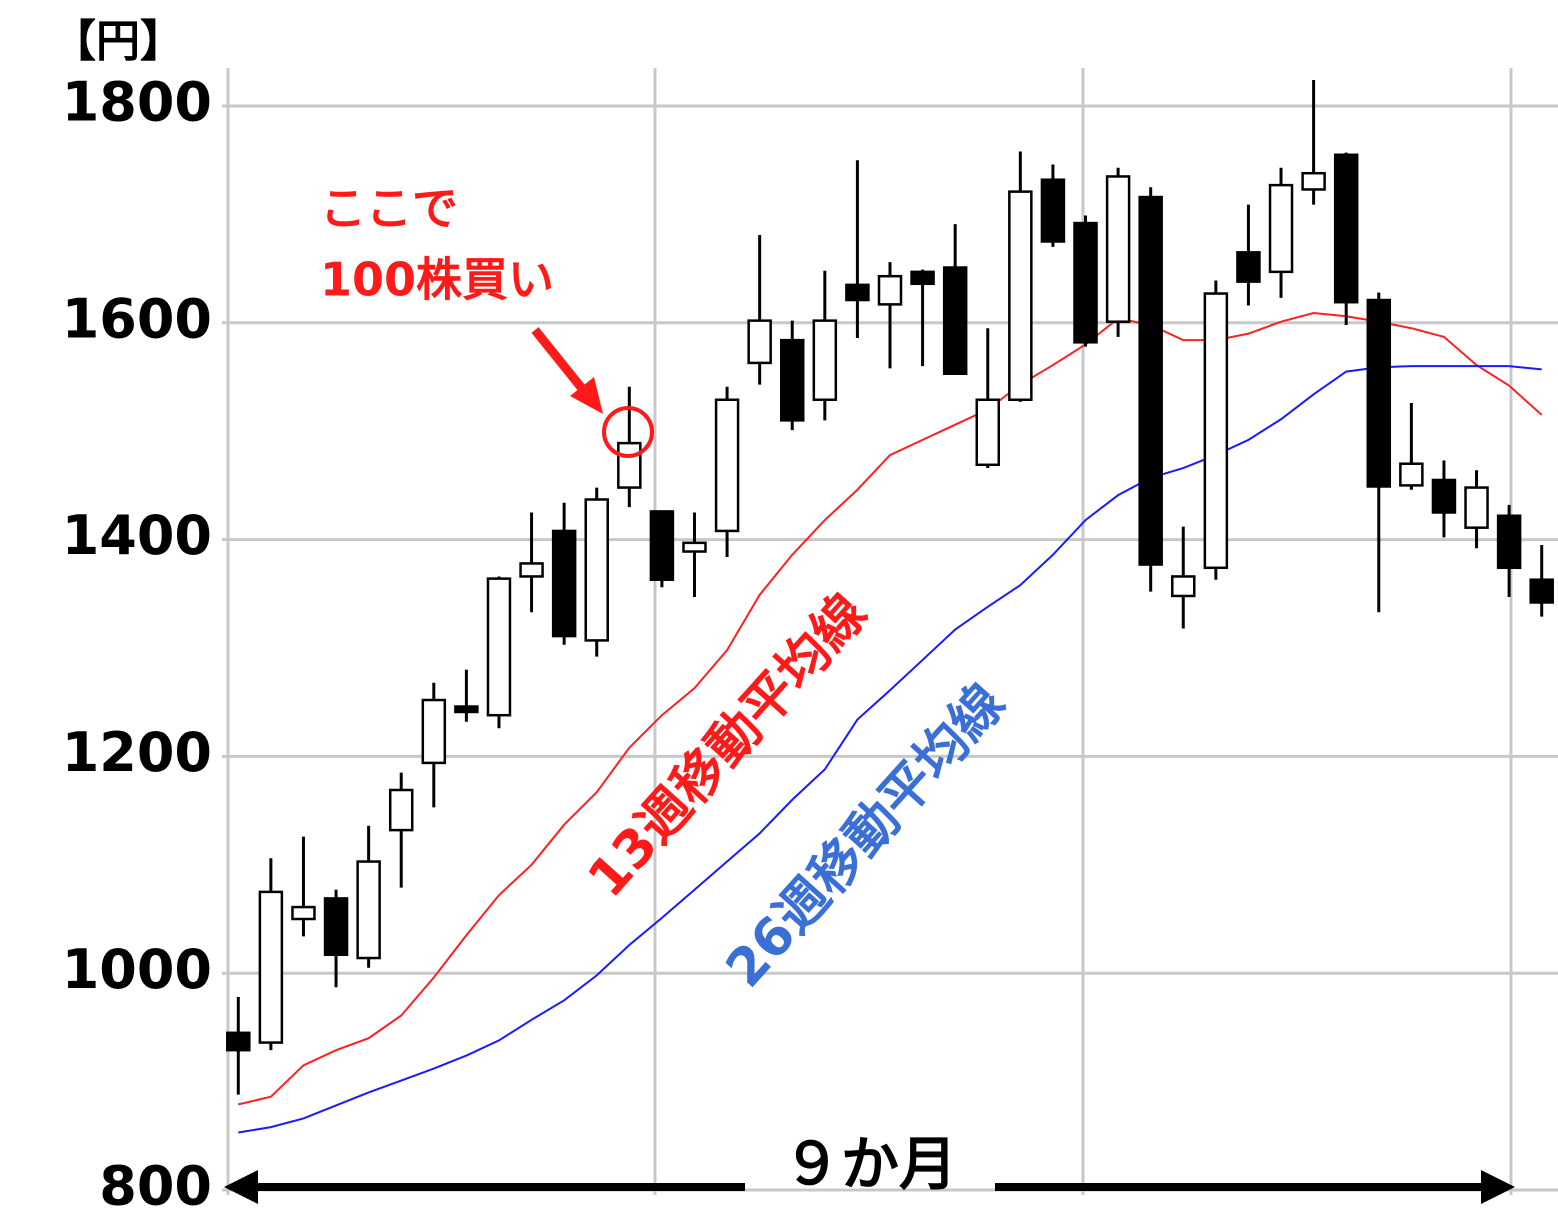  What do you see at coordinates (561, 363) in the screenshot?
I see `annotation-arrow` at bounding box center [561, 363].